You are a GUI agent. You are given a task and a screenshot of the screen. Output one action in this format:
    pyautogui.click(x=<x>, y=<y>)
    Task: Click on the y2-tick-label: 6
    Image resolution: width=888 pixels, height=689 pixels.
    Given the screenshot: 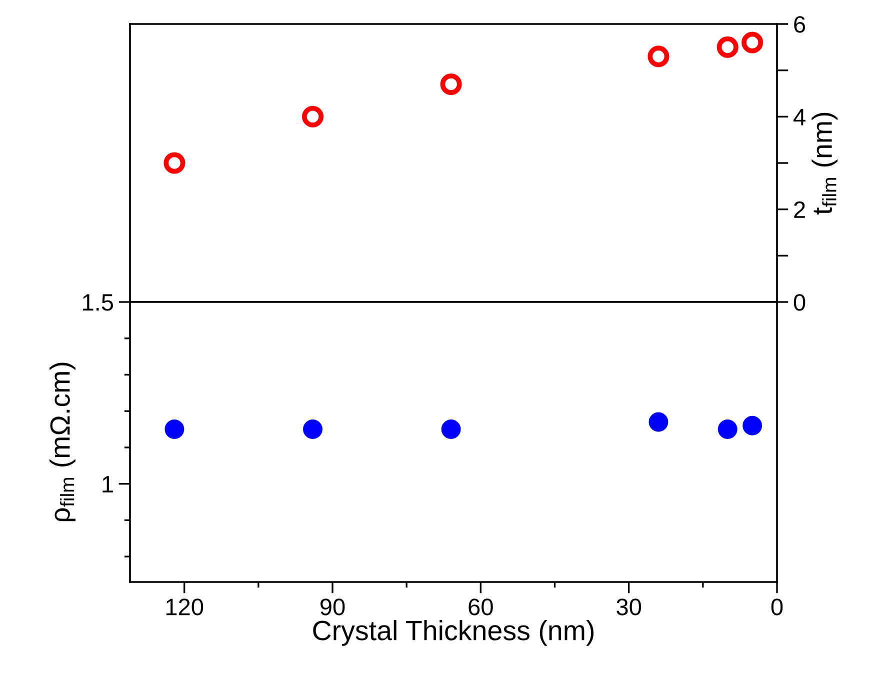 What is the action you would take?
    pyautogui.click(x=800, y=24)
    